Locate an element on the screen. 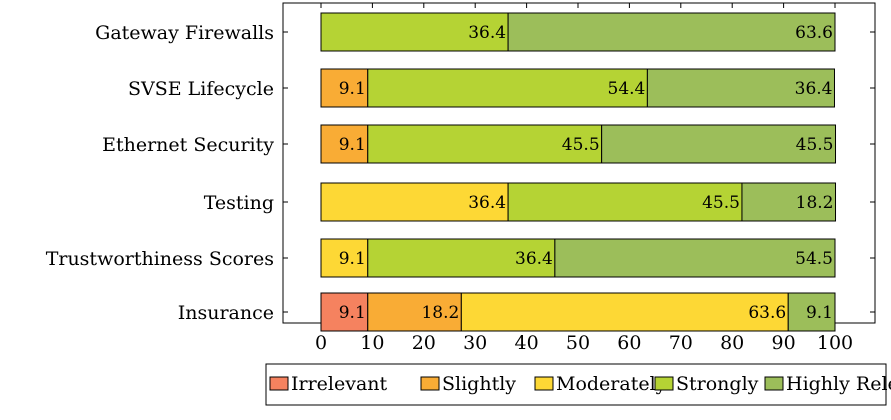  x-tick-label: 90 is located at coordinates (784, 343).